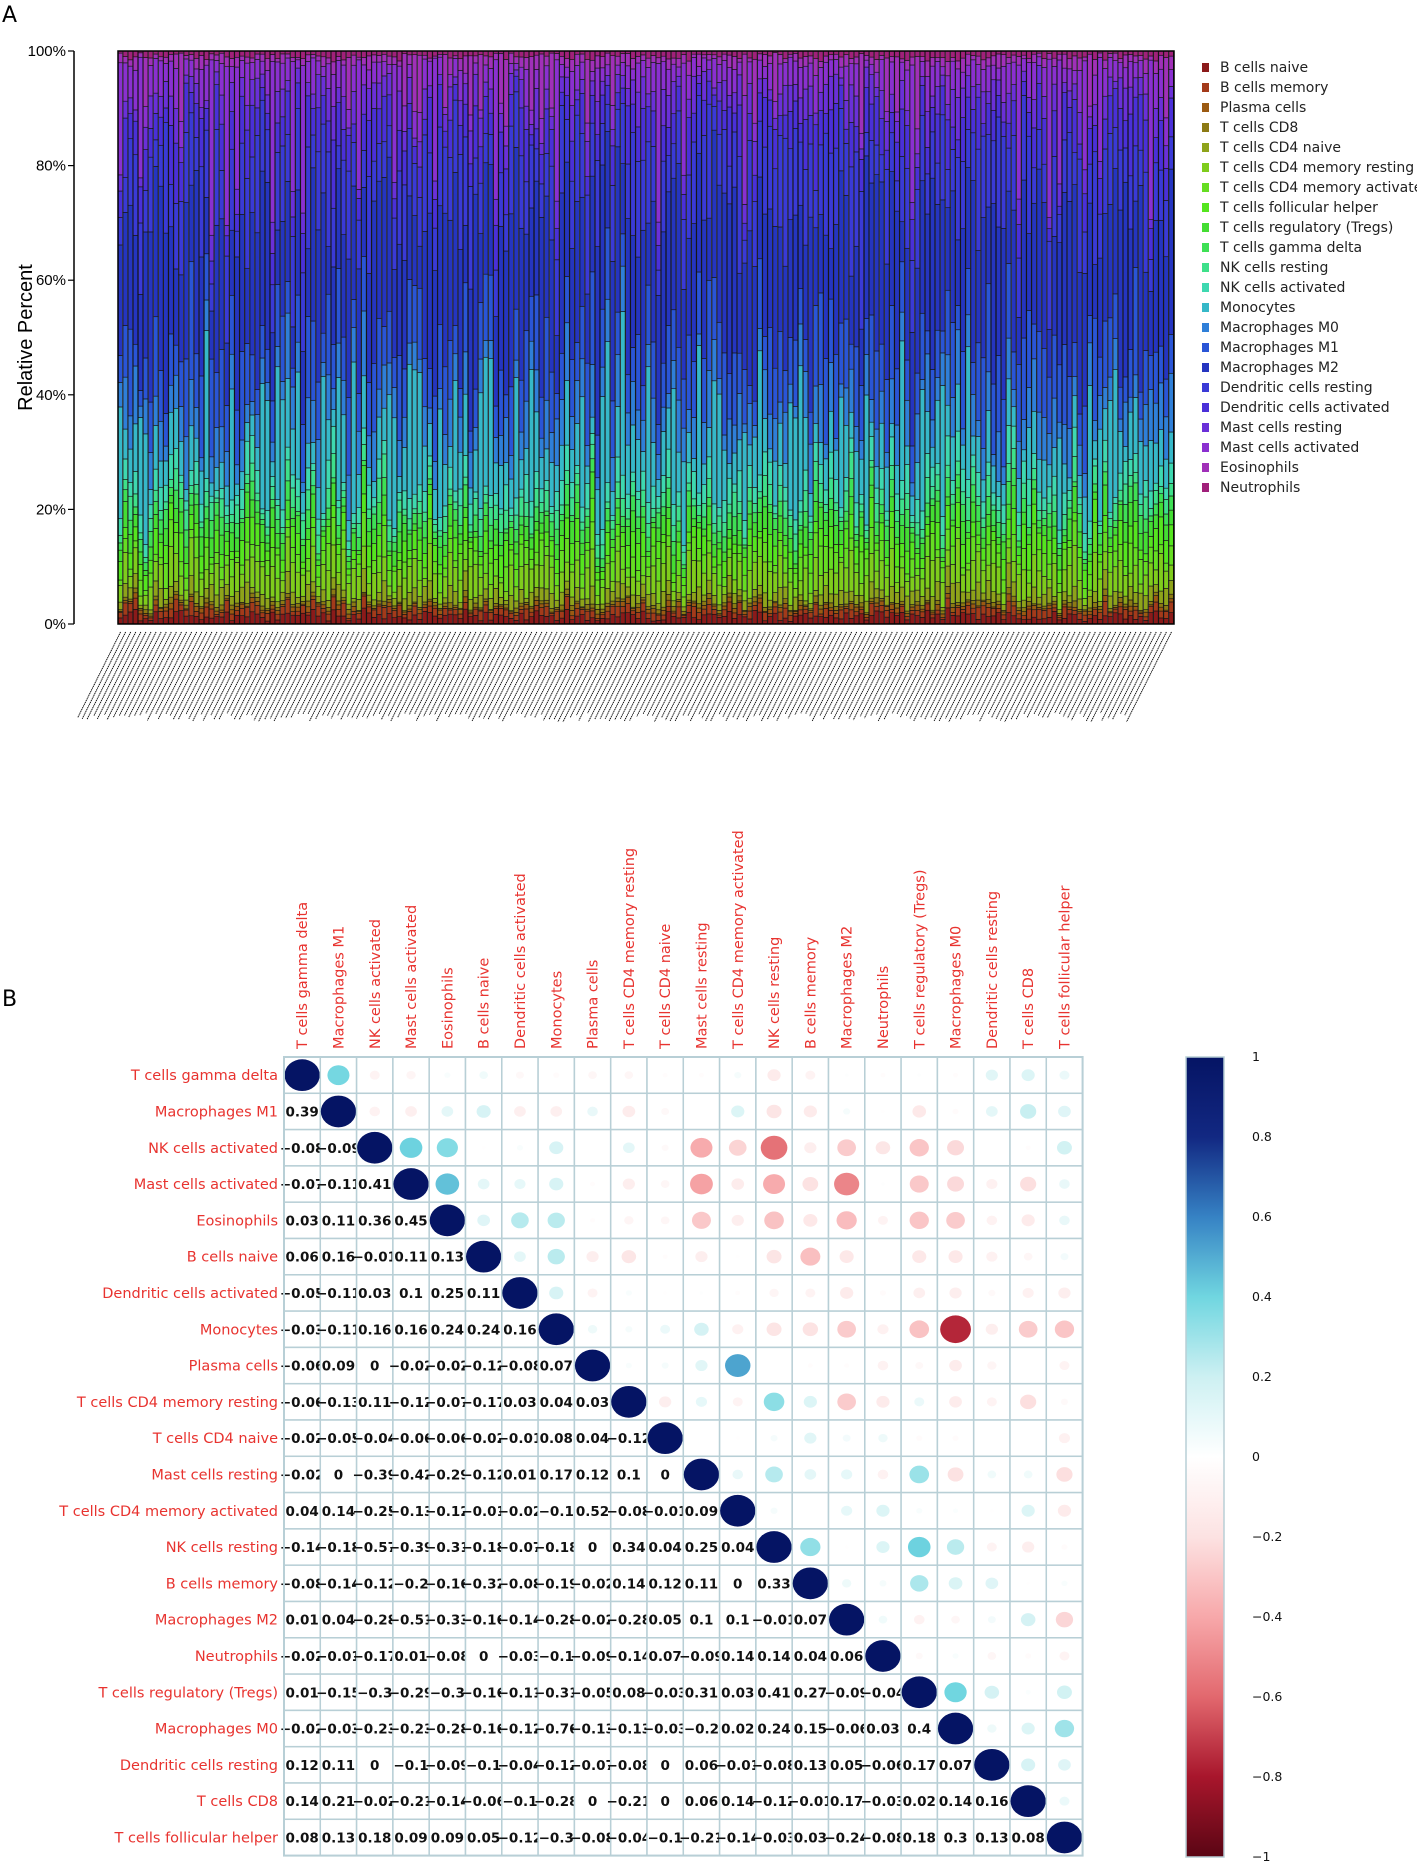  What do you see at coordinates (1205, 247) in the screenshot?
I see `legend-swatch` at bounding box center [1205, 247].